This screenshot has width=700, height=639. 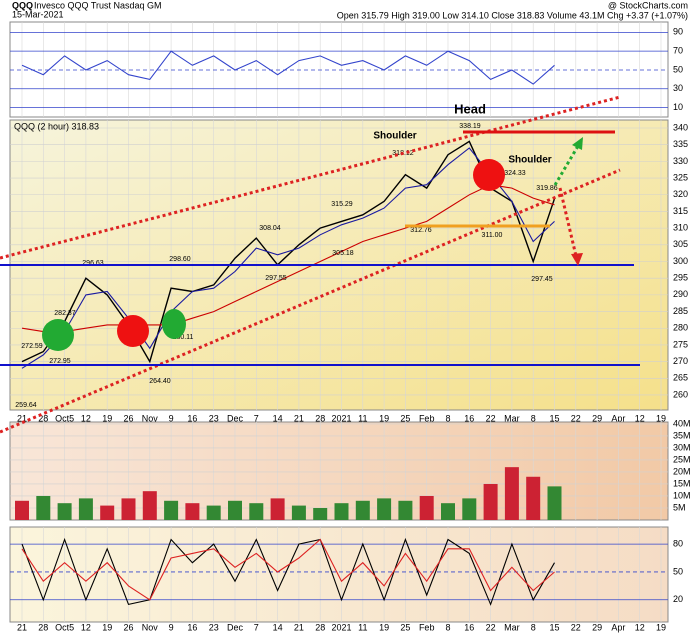 I want to click on y-tick-label: 25M, so click(x=682, y=459).